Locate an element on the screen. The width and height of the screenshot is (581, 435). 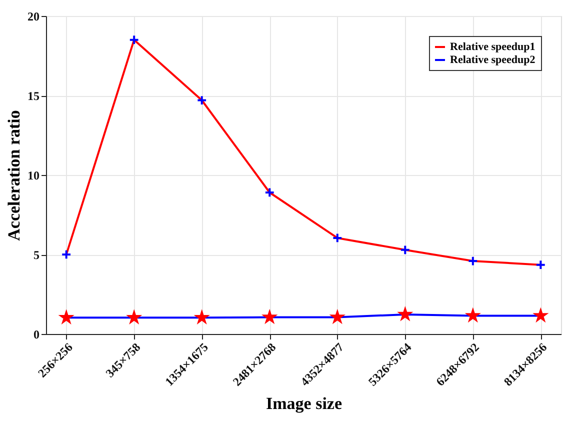
y-tick-label: 20 is located at coordinates (34, 17).